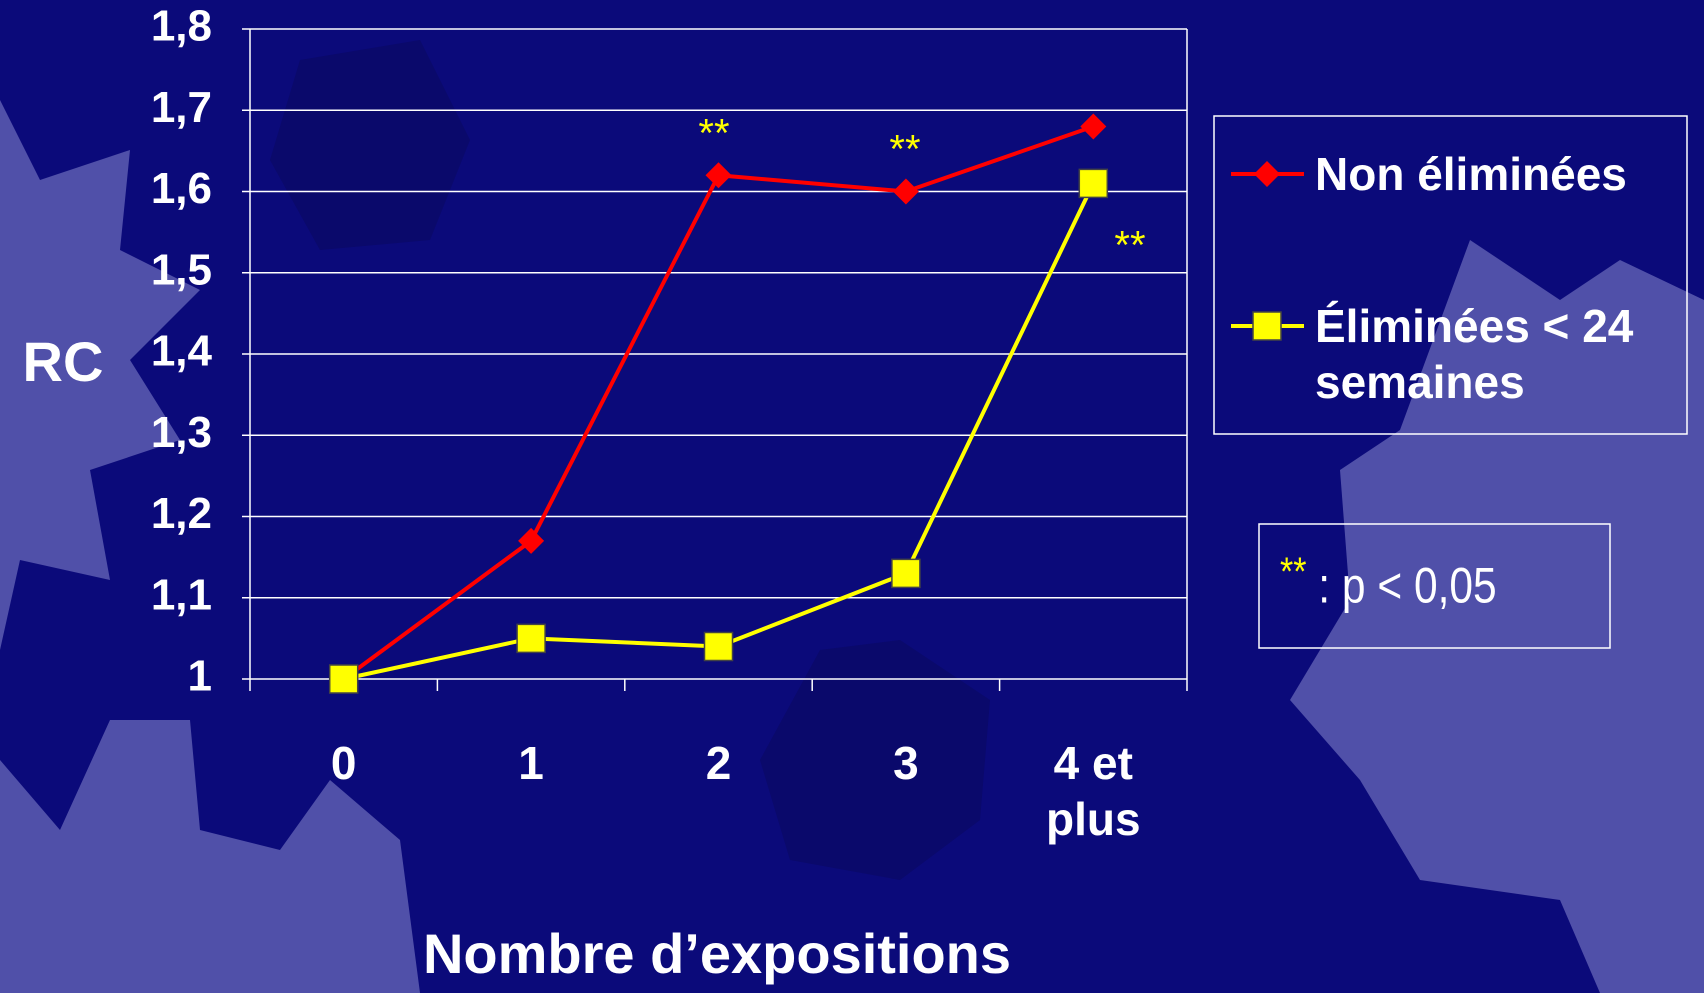 The image size is (1704, 993). What do you see at coordinates (1474, 354) in the screenshot?
I see `legend-label: Éliminées < 24 semaines` at bounding box center [1474, 354].